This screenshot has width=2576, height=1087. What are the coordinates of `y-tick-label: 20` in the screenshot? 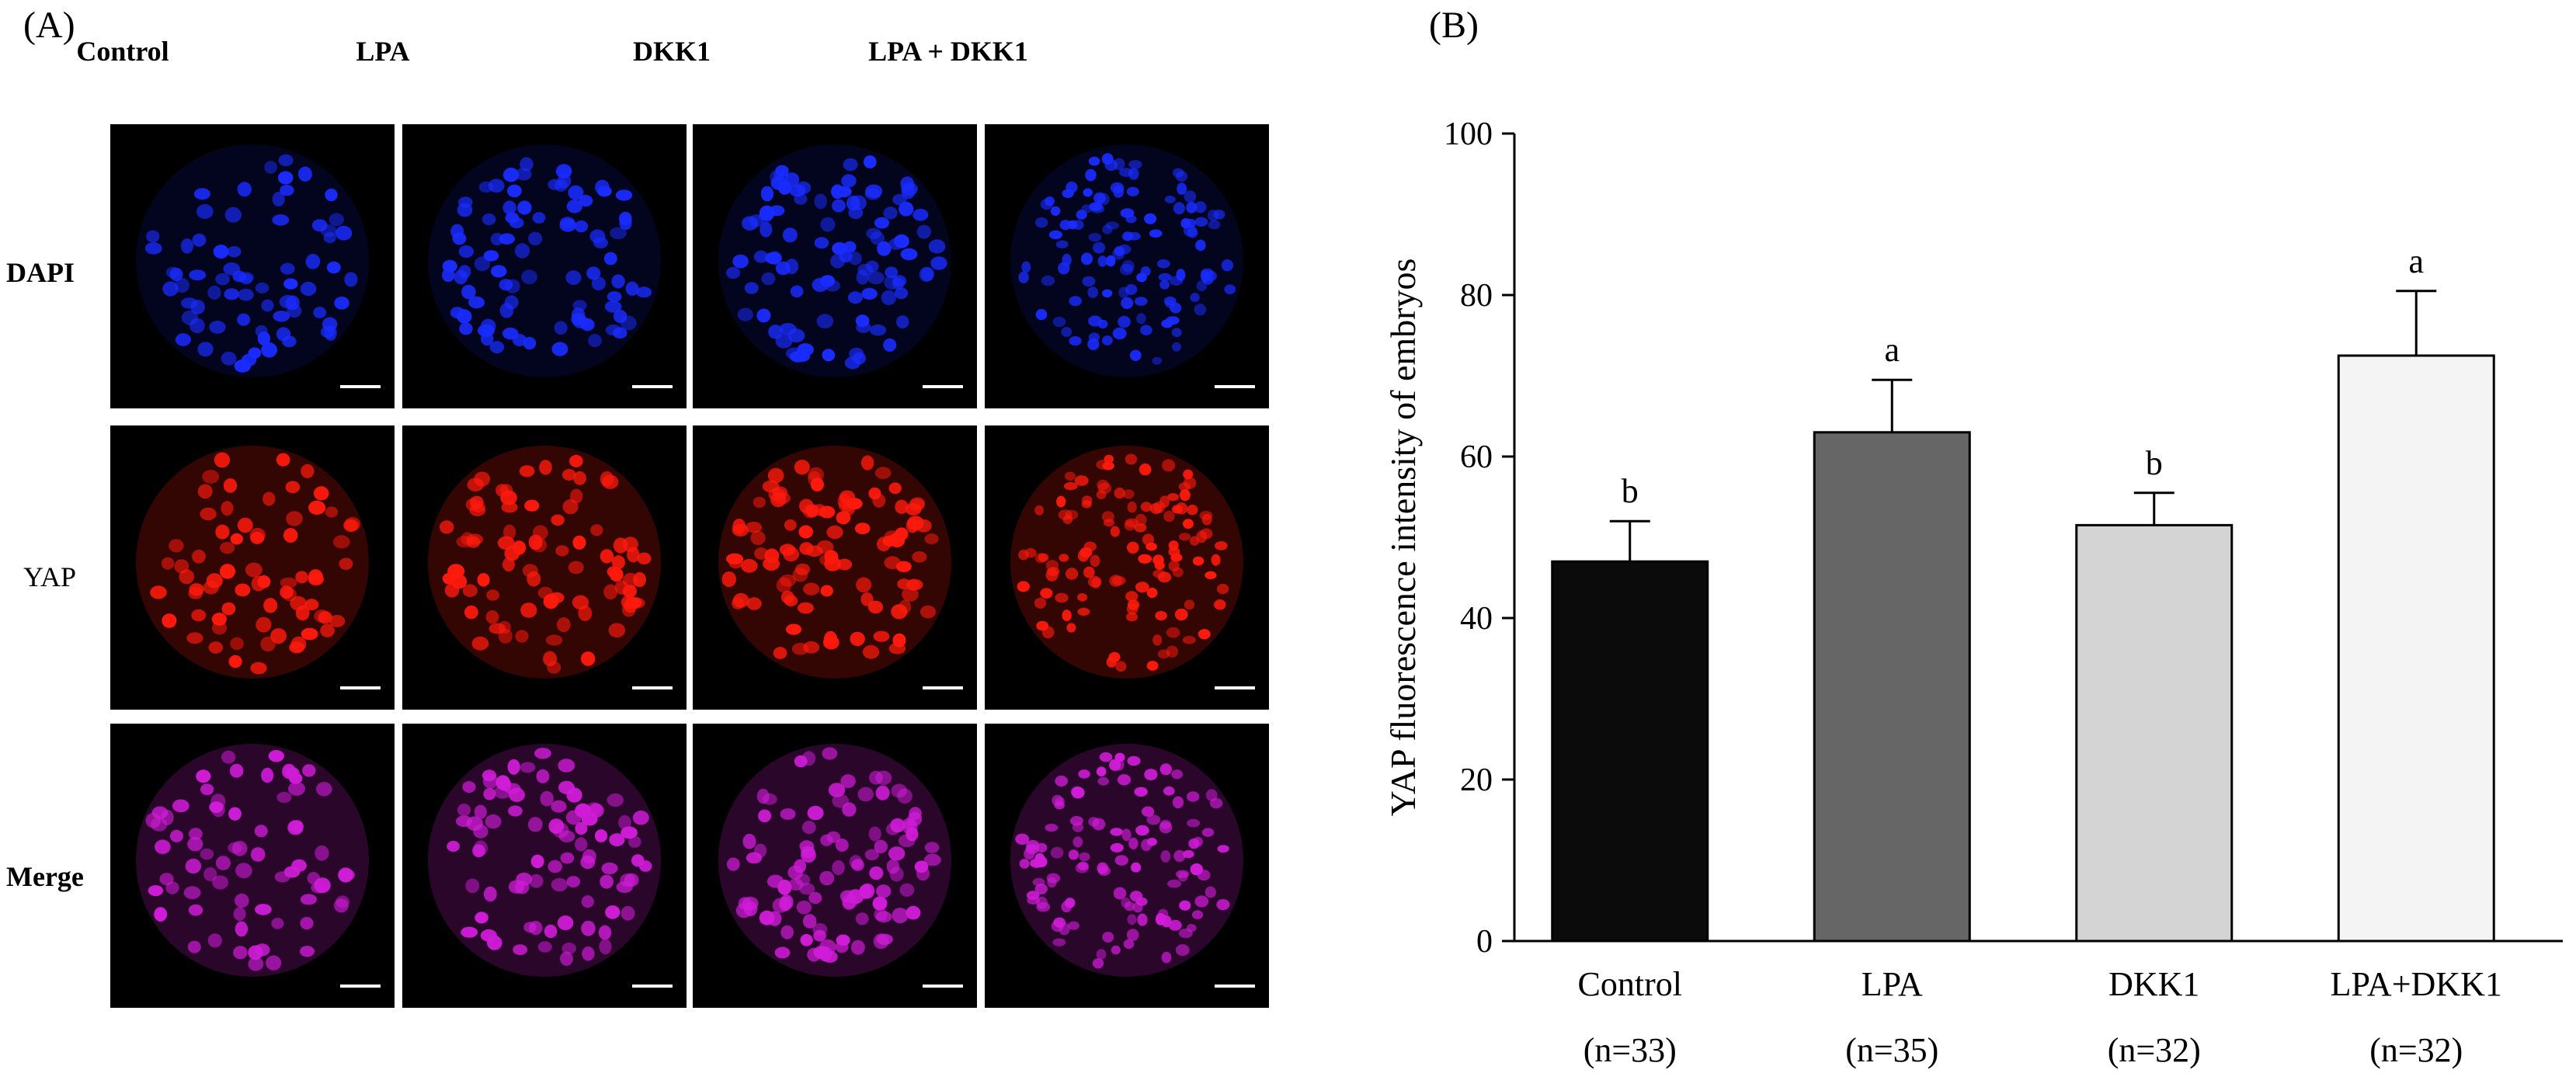 It's located at (1476, 780).